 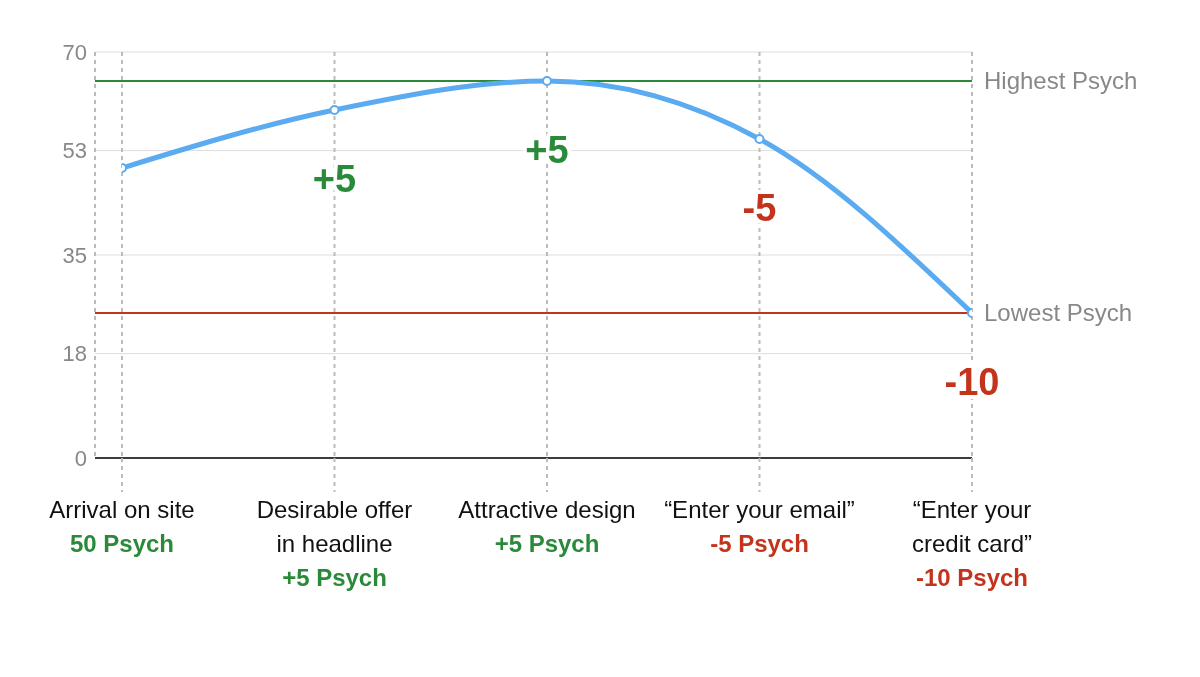 I want to click on text: -5 Psych, so click(x=759, y=543).